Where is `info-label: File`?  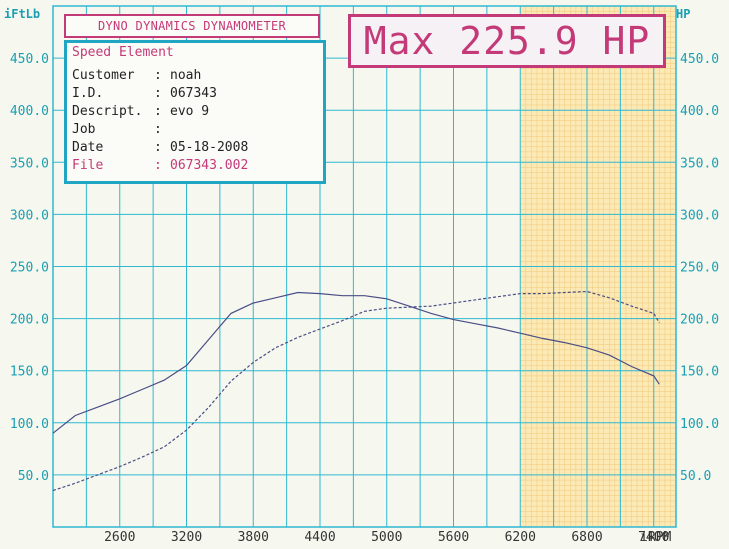 info-label: File is located at coordinates (88, 165).